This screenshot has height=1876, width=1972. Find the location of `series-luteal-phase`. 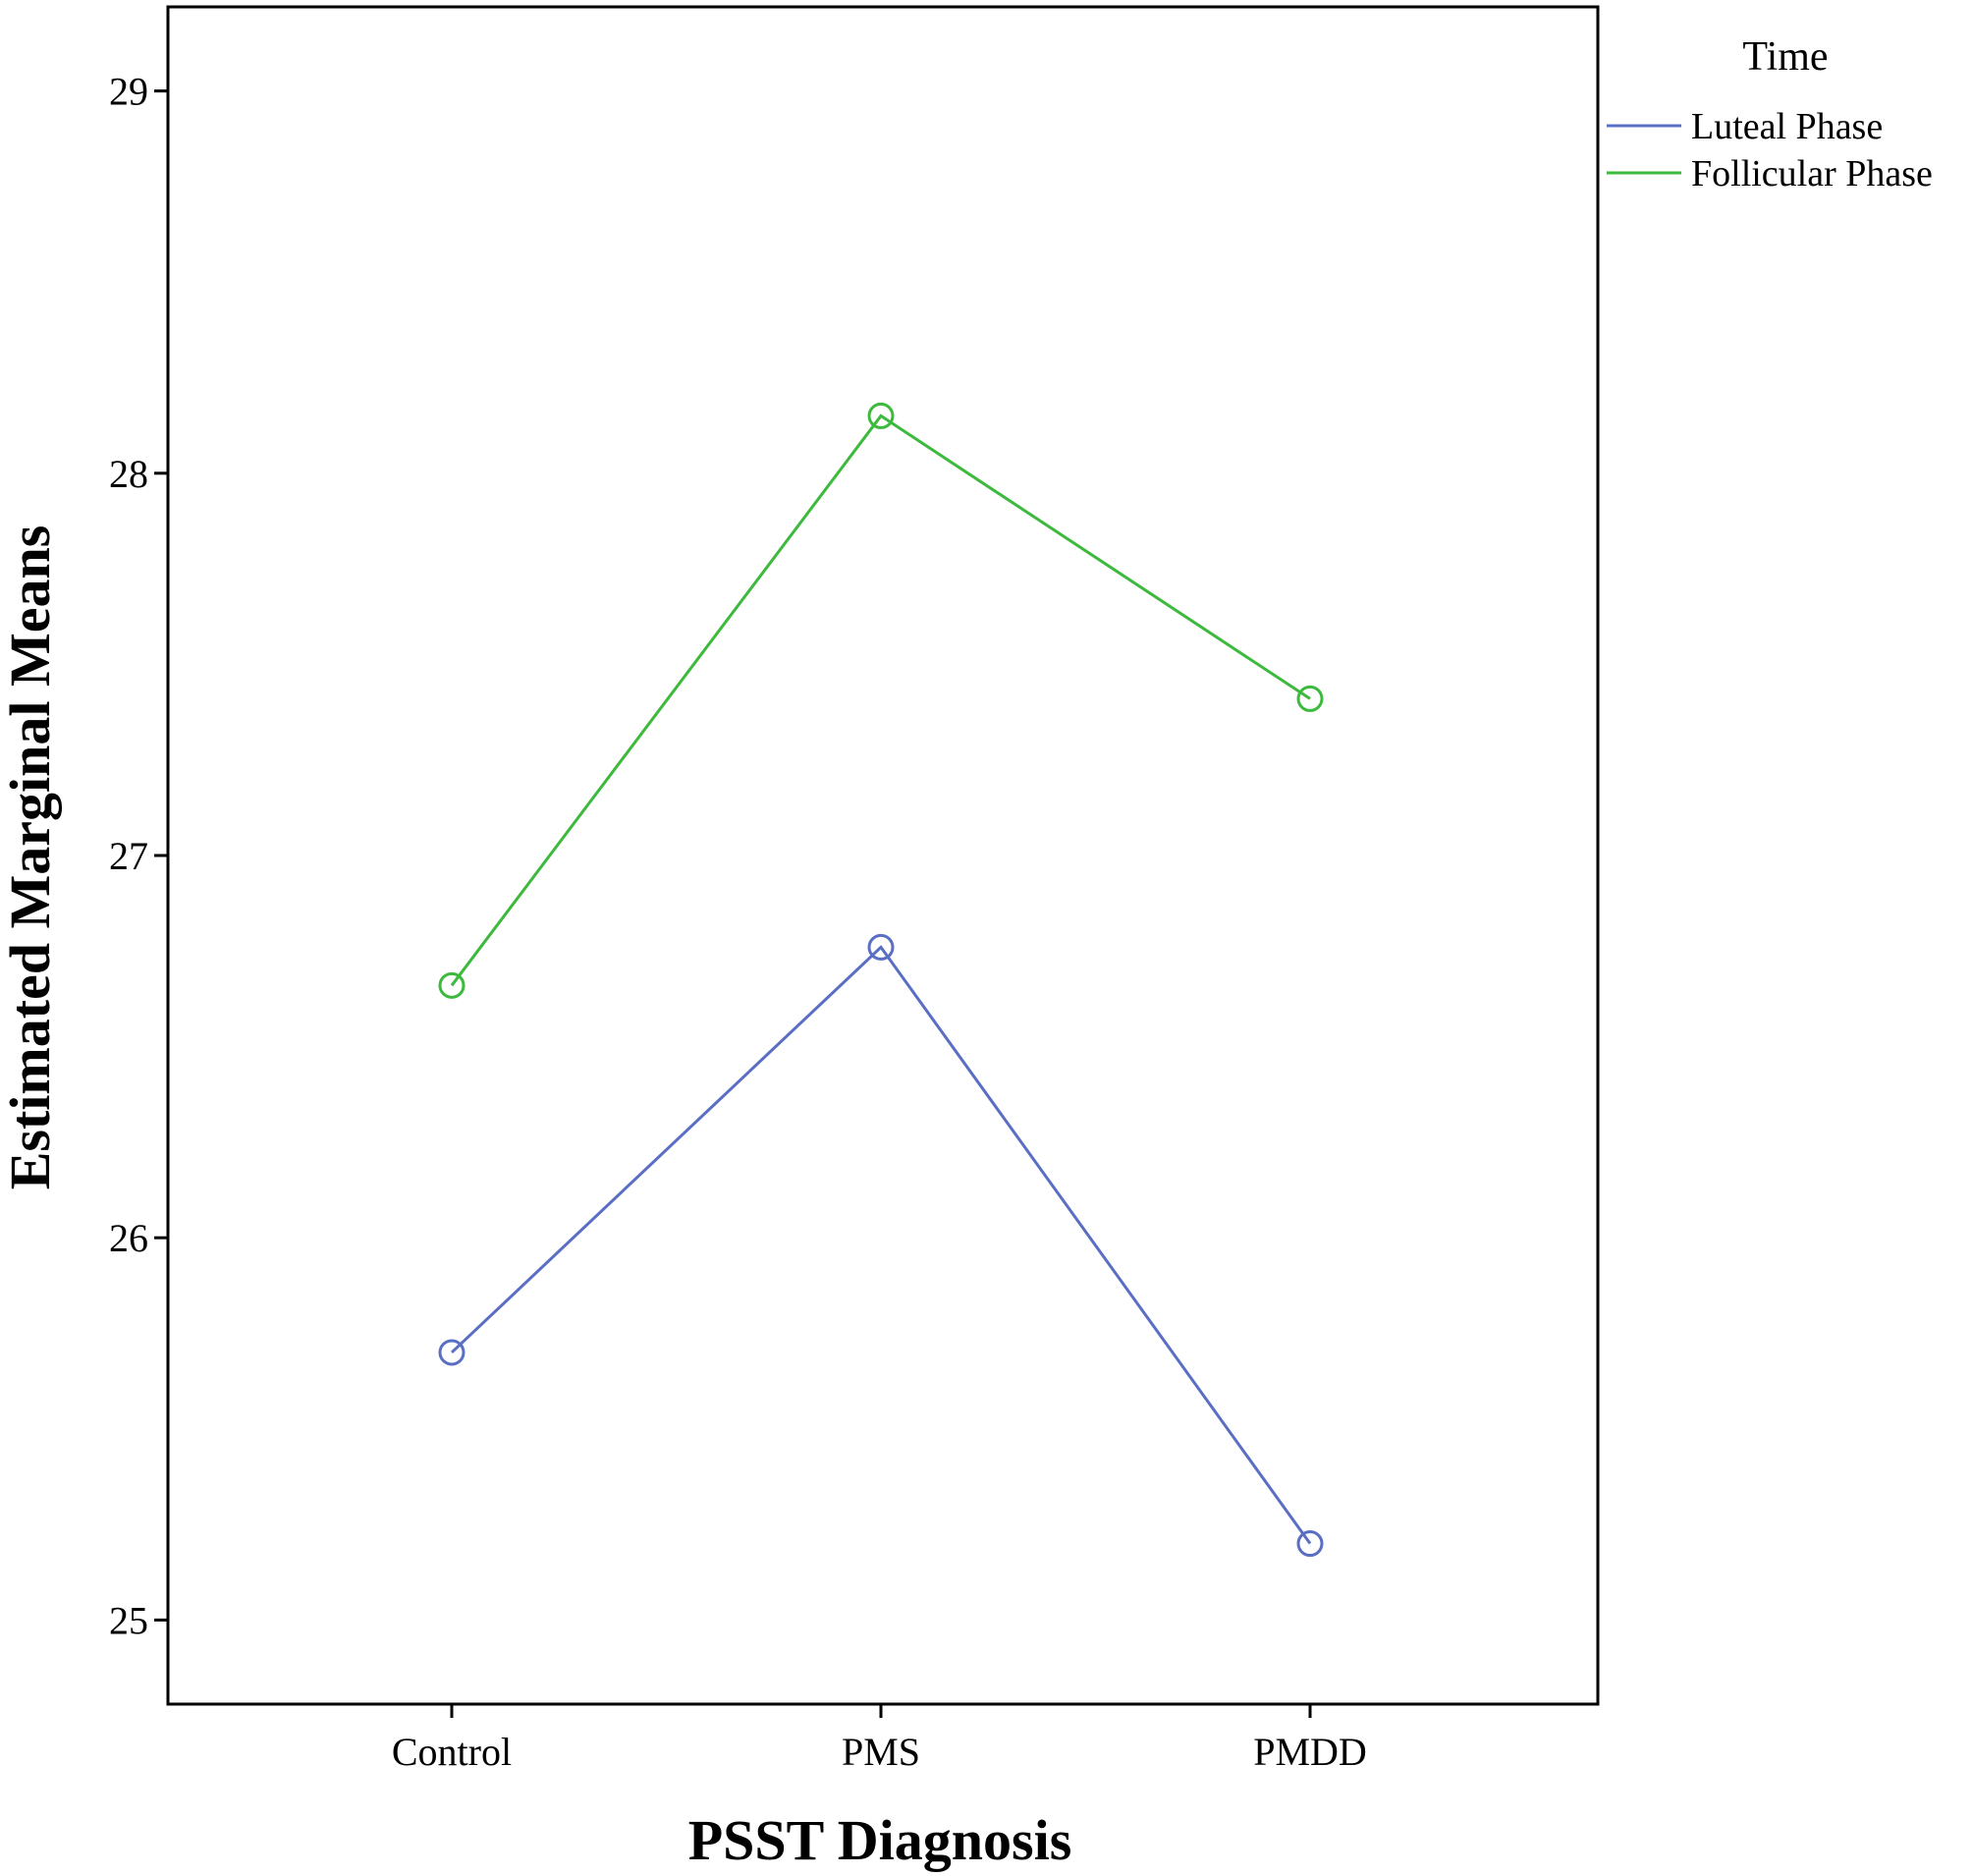

series-luteal-phase is located at coordinates (881, 1246).